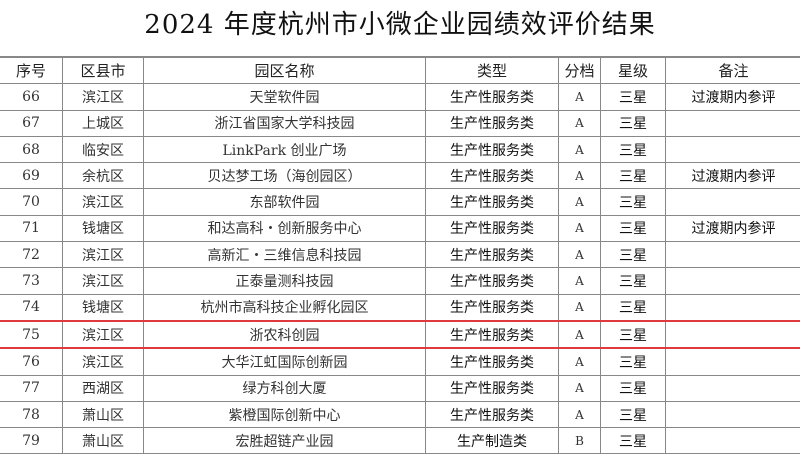 This screenshot has width=800, height=454. What do you see at coordinates (285, 228) in the screenshot?
I see `cell-park-name: 和达高科・创新服务中心` at bounding box center [285, 228].